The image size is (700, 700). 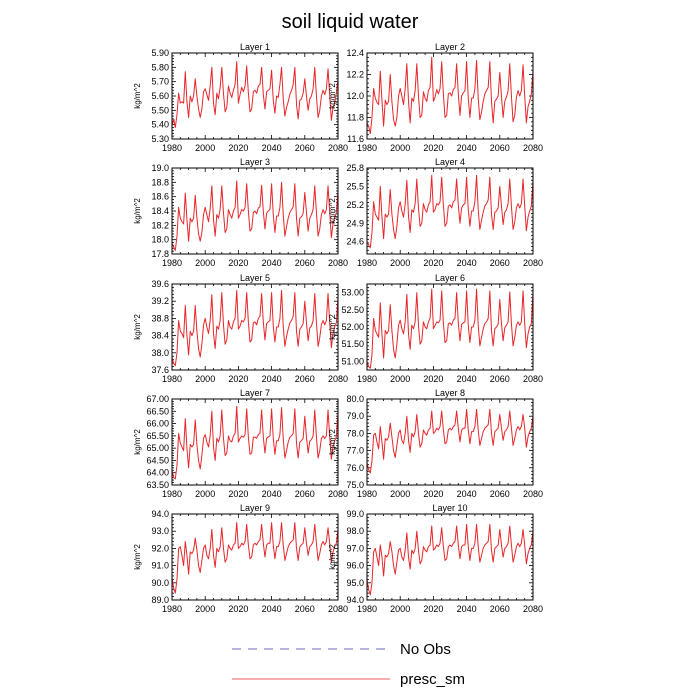 What do you see at coordinates (332, 327) in the screenshot?
I see `layer-6-ylabel: kg/m^2` at bounding box center [332, 327].